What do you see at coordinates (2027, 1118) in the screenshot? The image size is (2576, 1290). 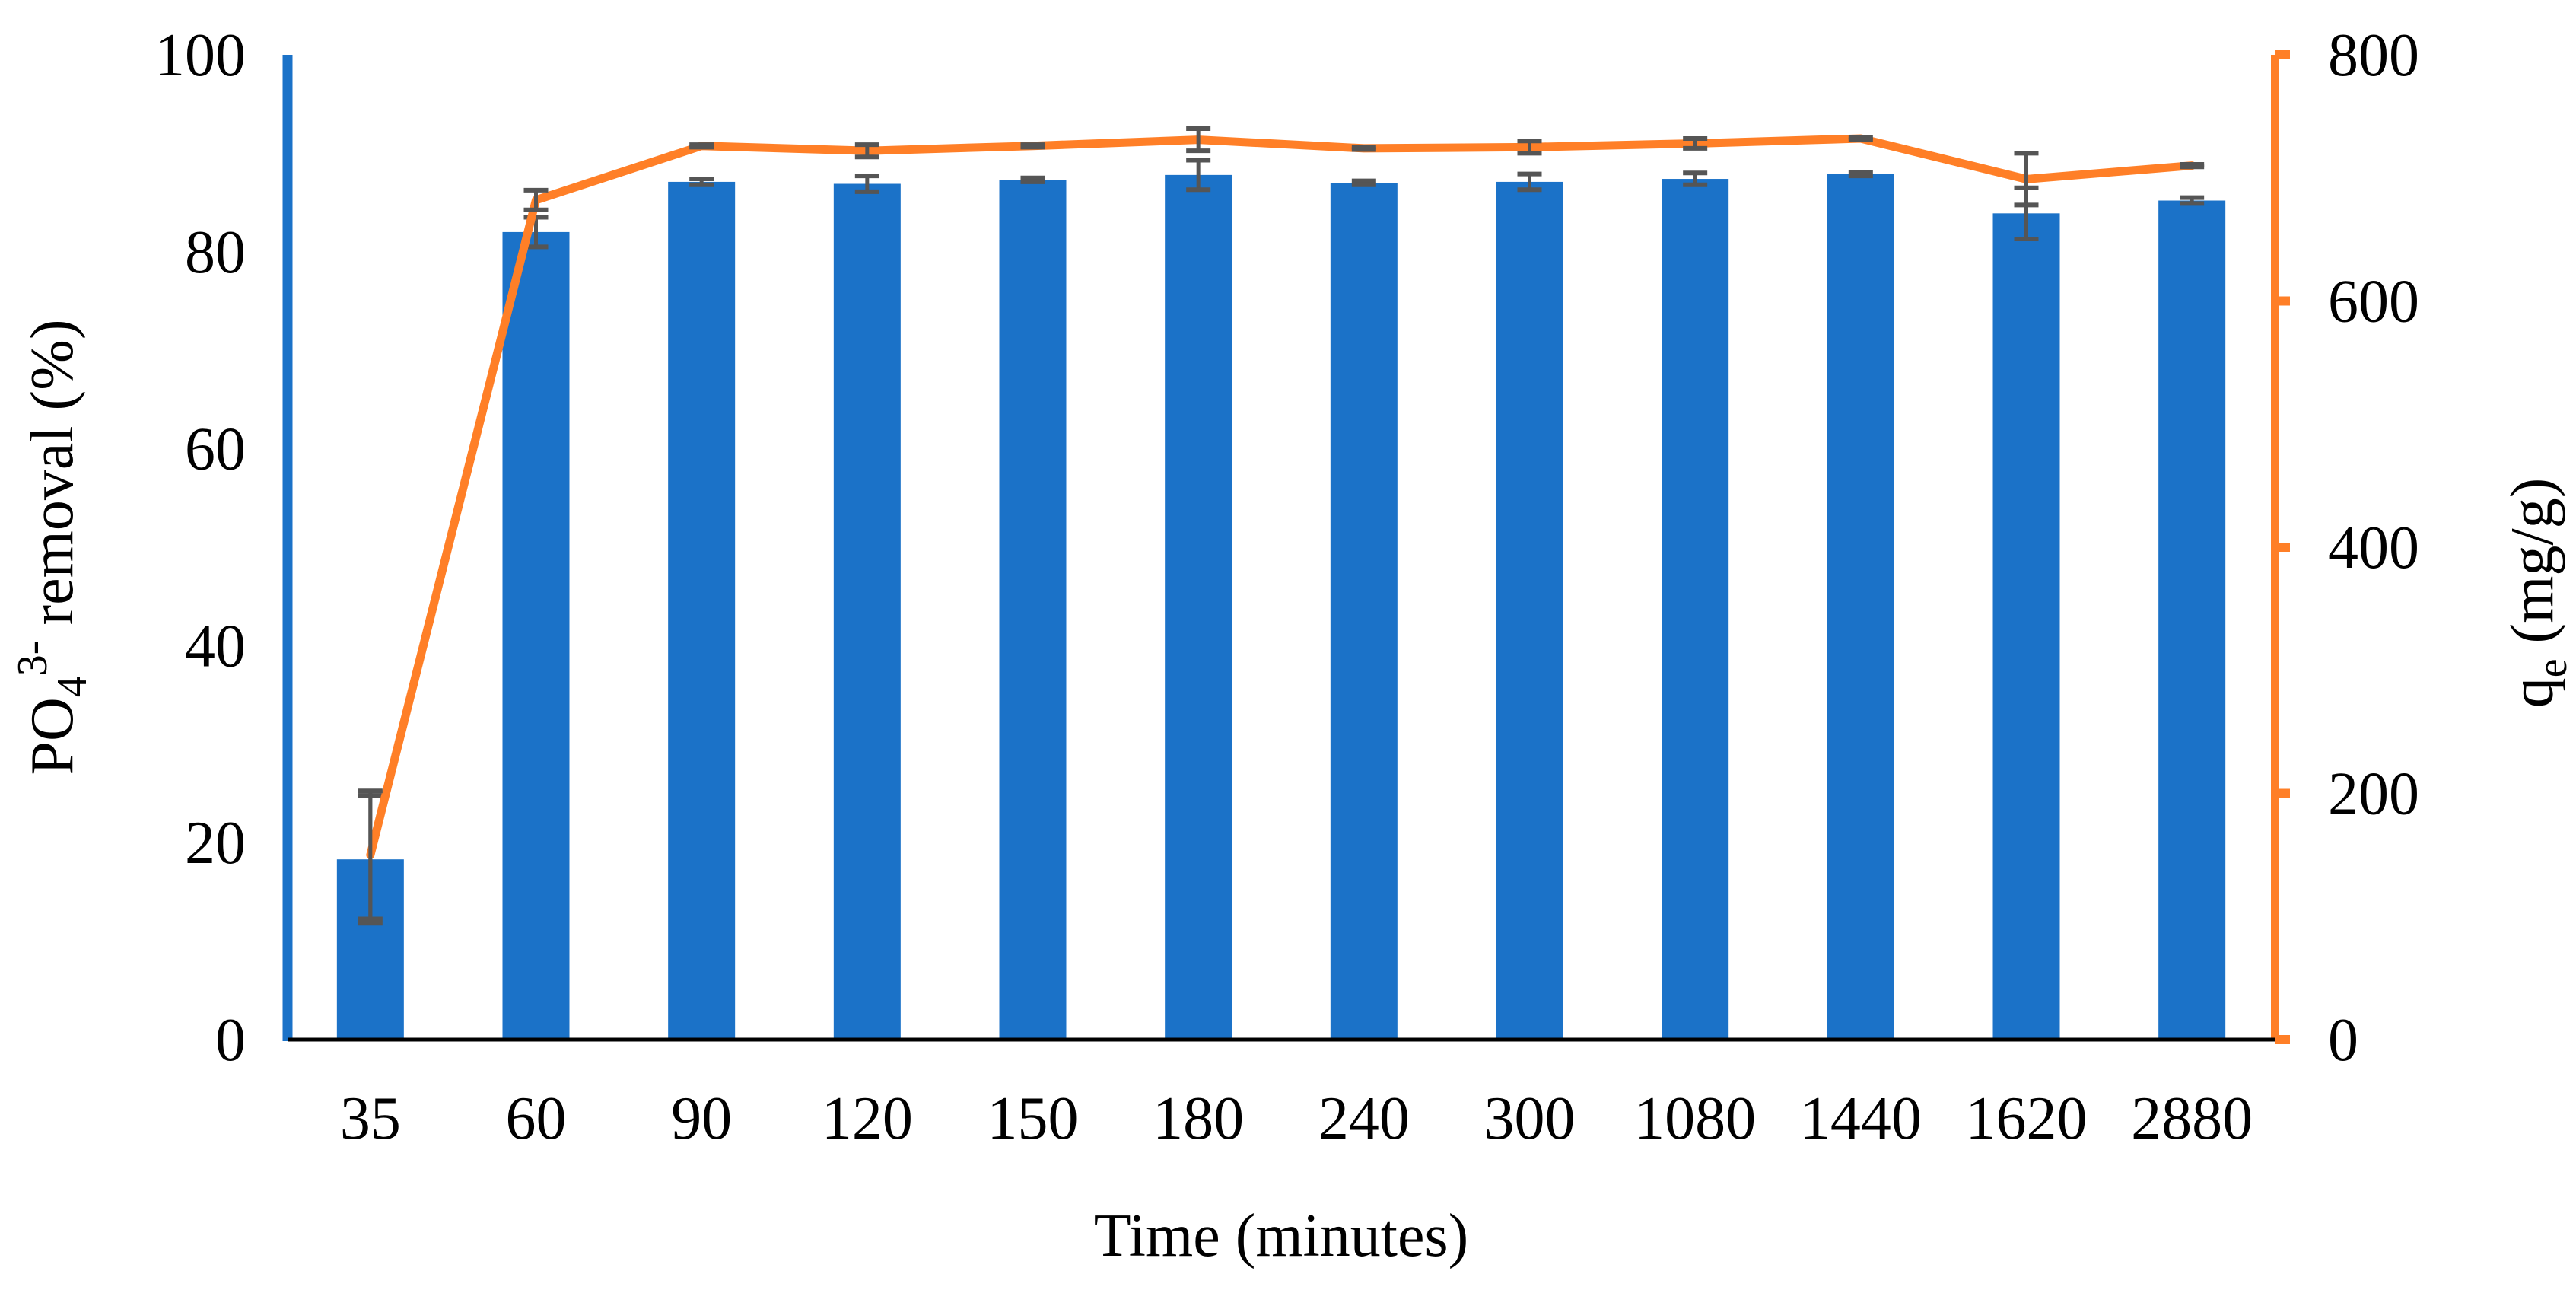 I see `x-tick-1620: 1620` at bounding box center [2027, 1118].